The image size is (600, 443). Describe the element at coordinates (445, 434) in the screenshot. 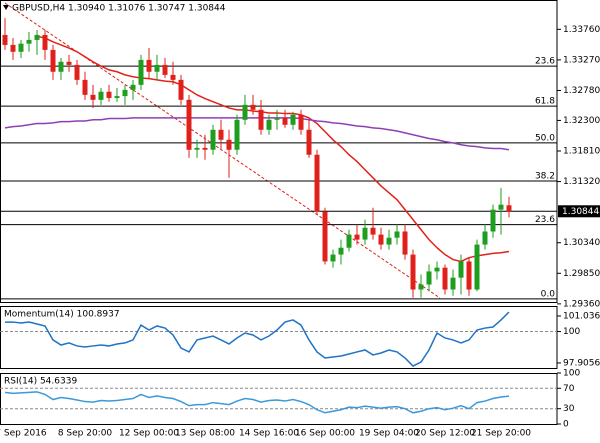

I see `x-tick-label: 20 Sep 12:00` at that location.